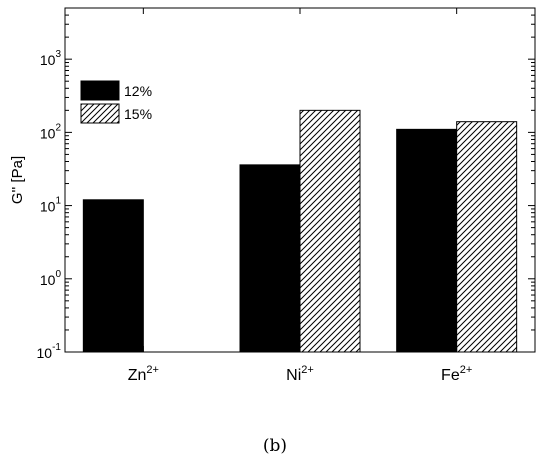 This screenshot has height=471, width=550. I want to click on x-tick-label: Zn2+, so click(143, 374).